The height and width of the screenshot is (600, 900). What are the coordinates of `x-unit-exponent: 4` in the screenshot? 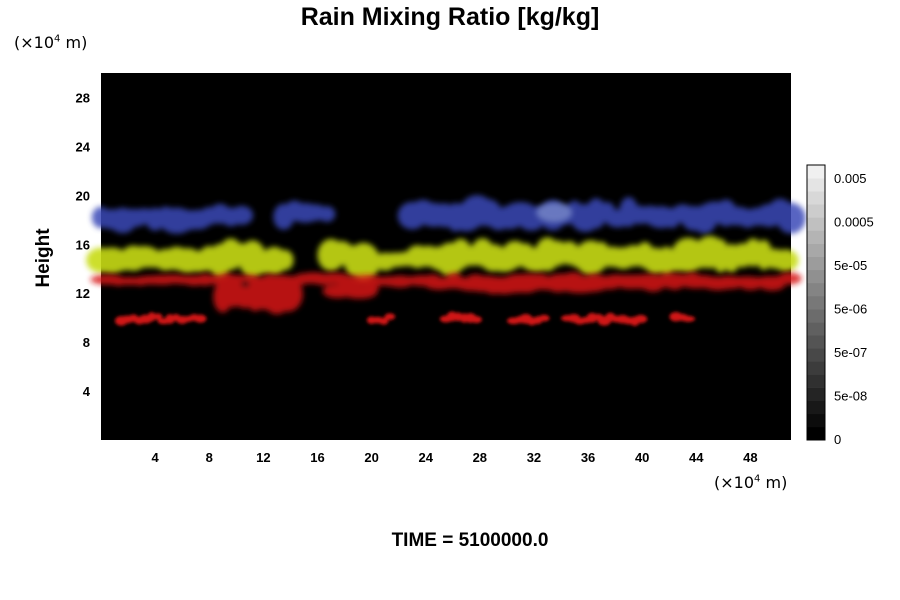 It's located at (757, 479).